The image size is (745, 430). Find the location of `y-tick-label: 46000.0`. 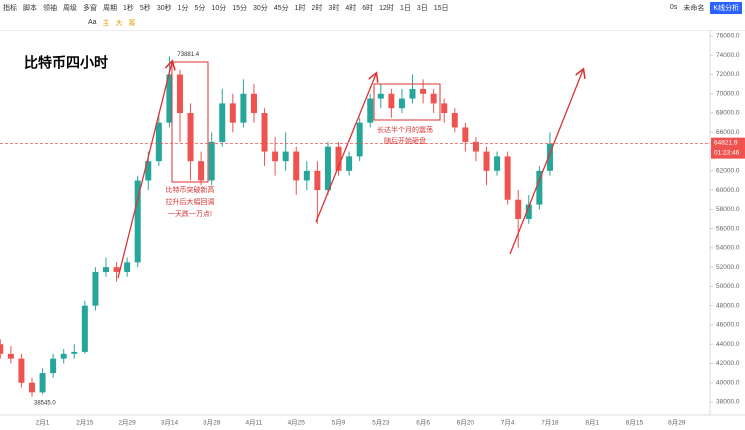

y-tick-label: 46000.0 is located at coordinates (728, 325).